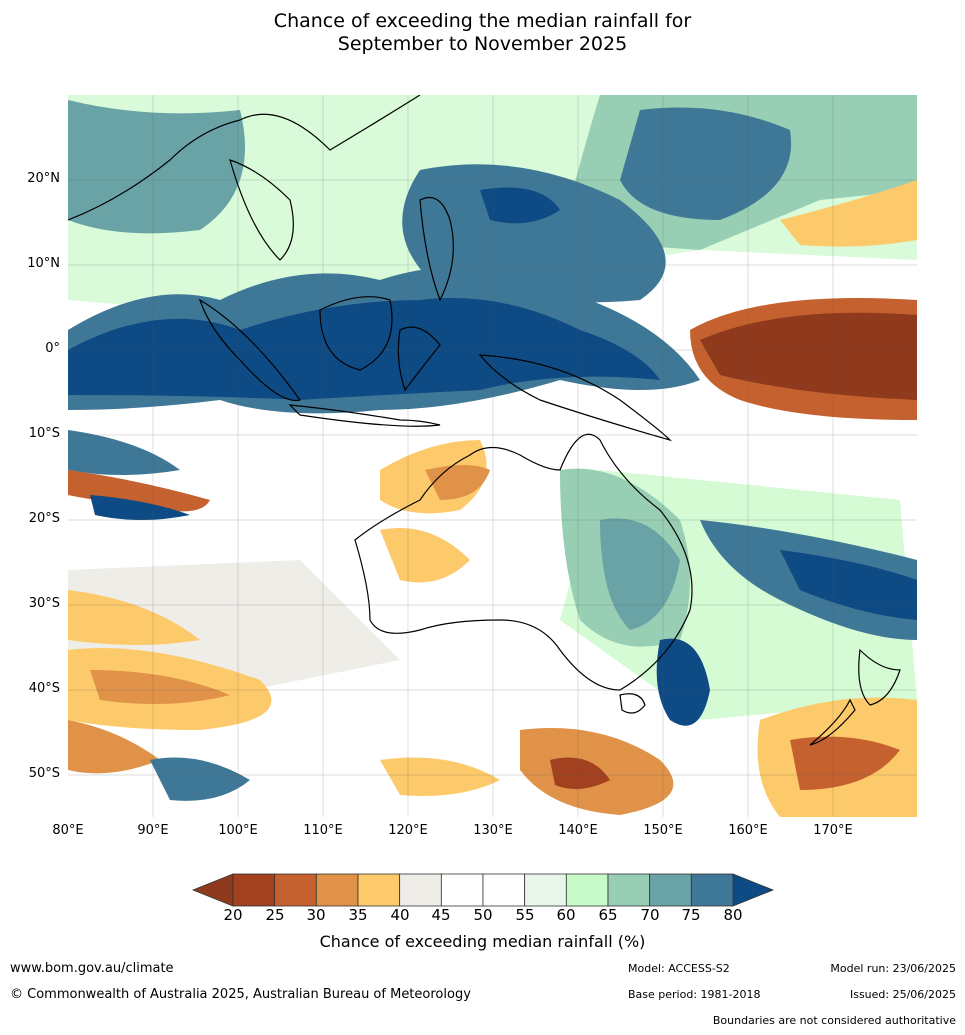 The image size is (965, 1035). I want to click on colorbar-tick-80: 80, so click(733, 915).